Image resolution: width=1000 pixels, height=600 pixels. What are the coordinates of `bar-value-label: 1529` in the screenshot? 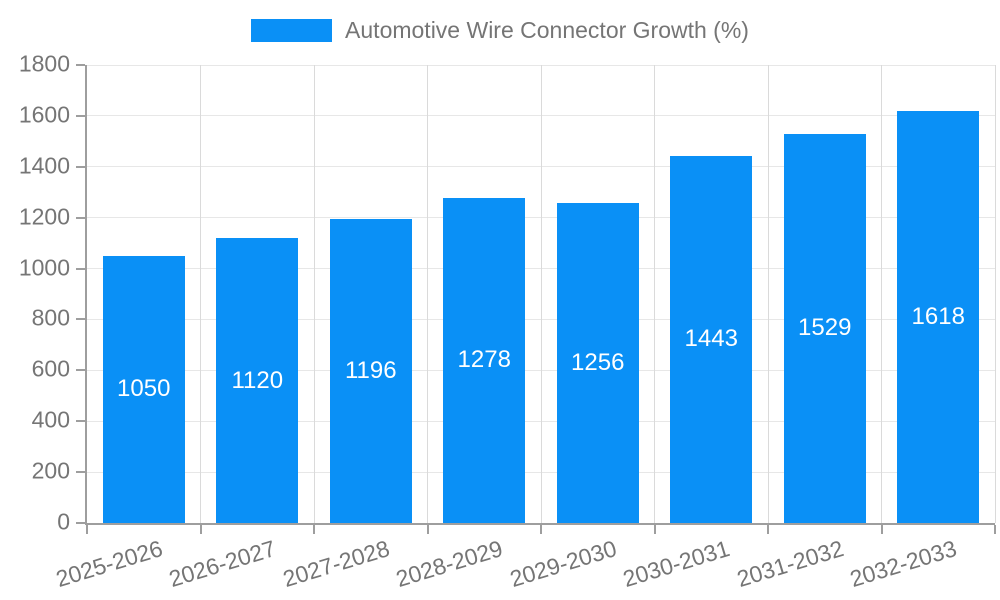 It's located at (825, 328).